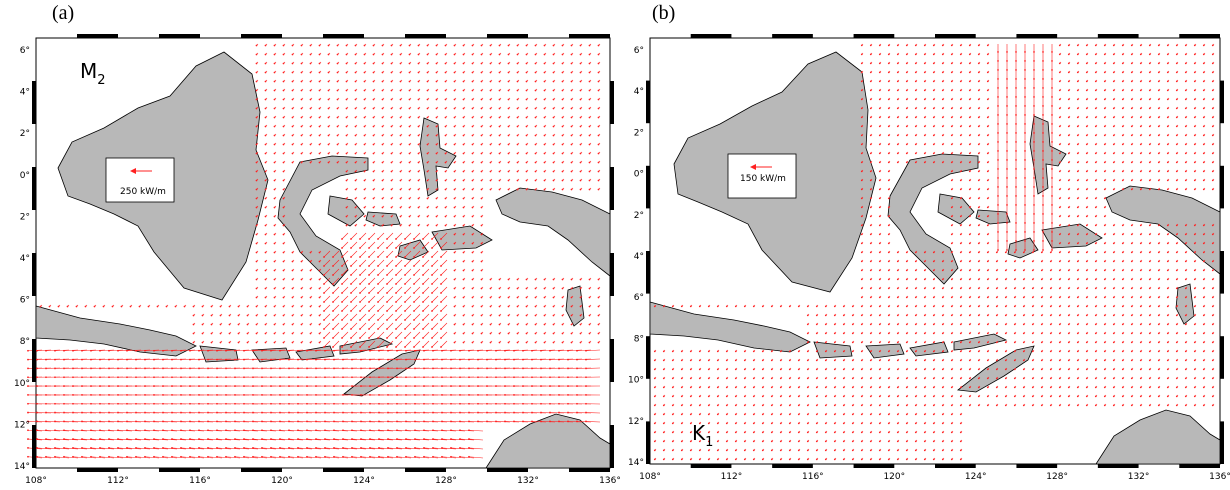  I want to click on land-new-guinea-b, so click(1163, 255).